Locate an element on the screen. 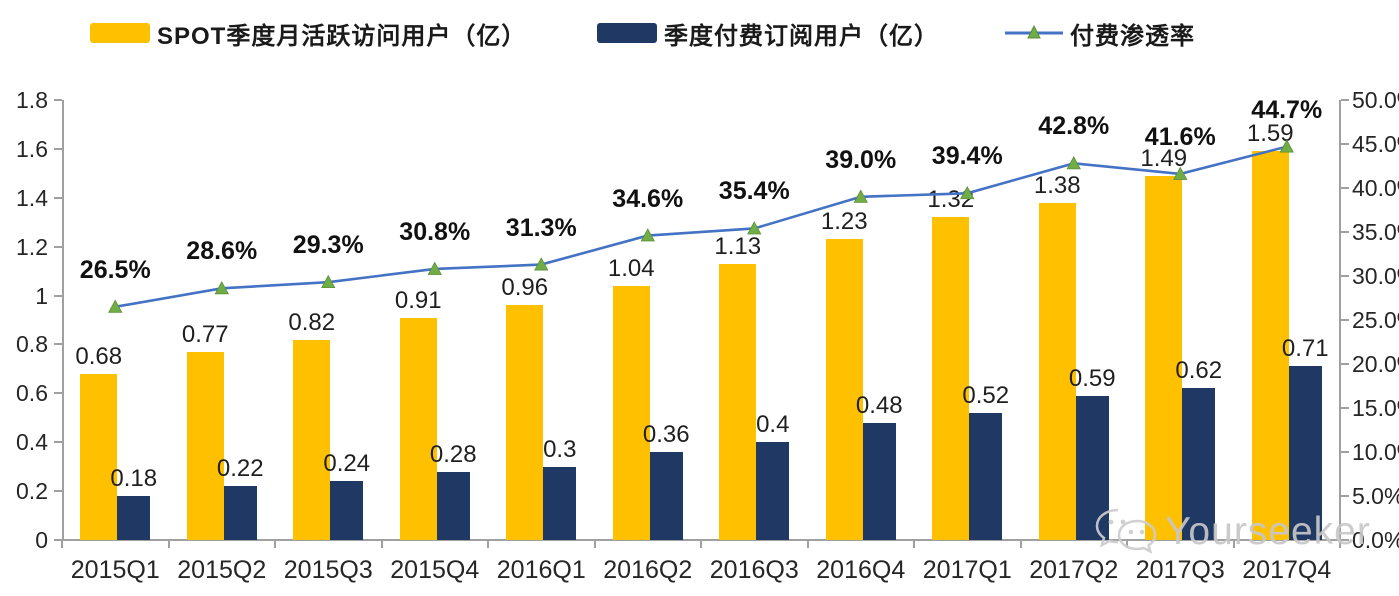  penetration-label: 31.3% is located at coordinates (541, 227).